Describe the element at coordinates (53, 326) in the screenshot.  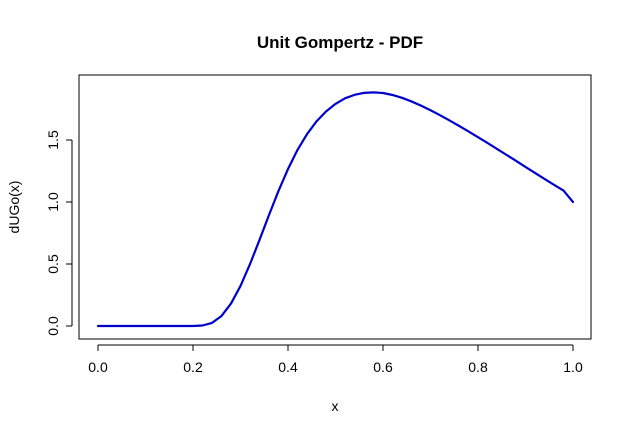
I see `y-tick-label: 0.0` at that location.